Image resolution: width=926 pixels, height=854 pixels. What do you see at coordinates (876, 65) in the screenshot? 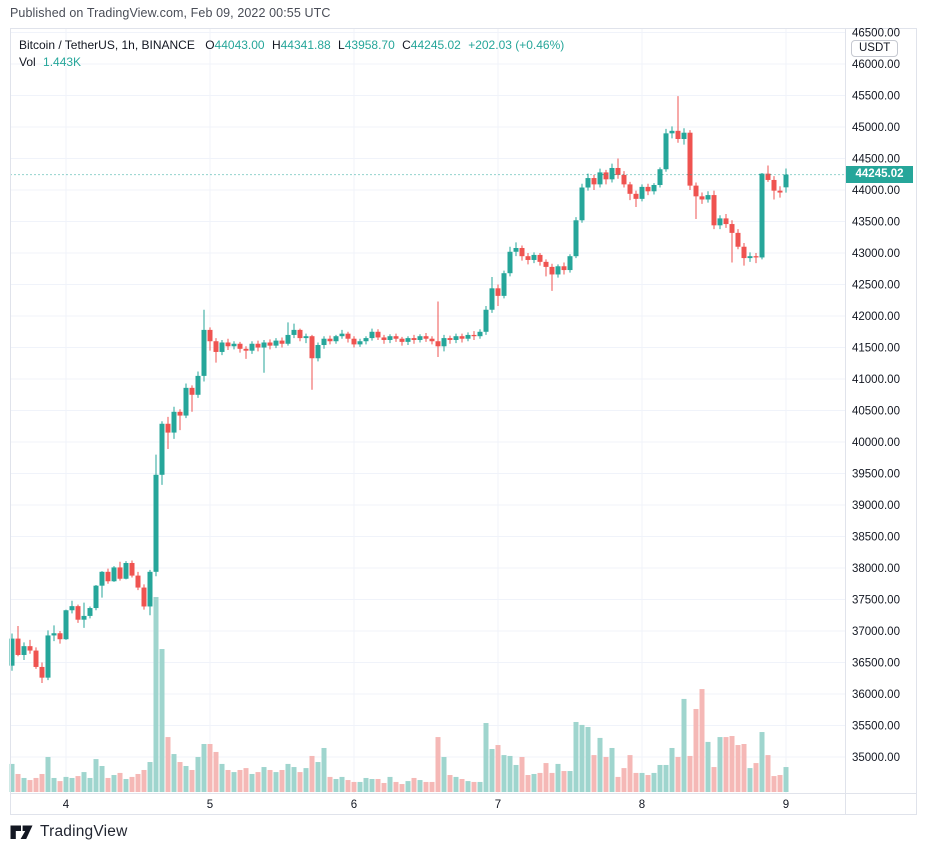
I see `price-tick-label: 46000.00` at bounding box center [876, 65].